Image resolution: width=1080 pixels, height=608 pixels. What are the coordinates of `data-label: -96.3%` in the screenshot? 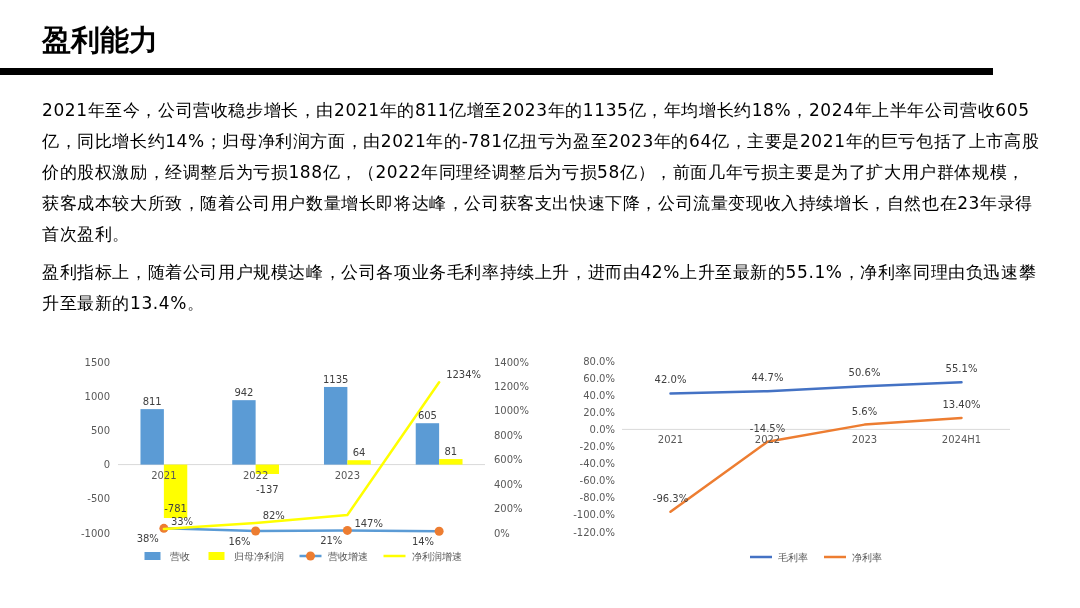 It's located at (670, 498).